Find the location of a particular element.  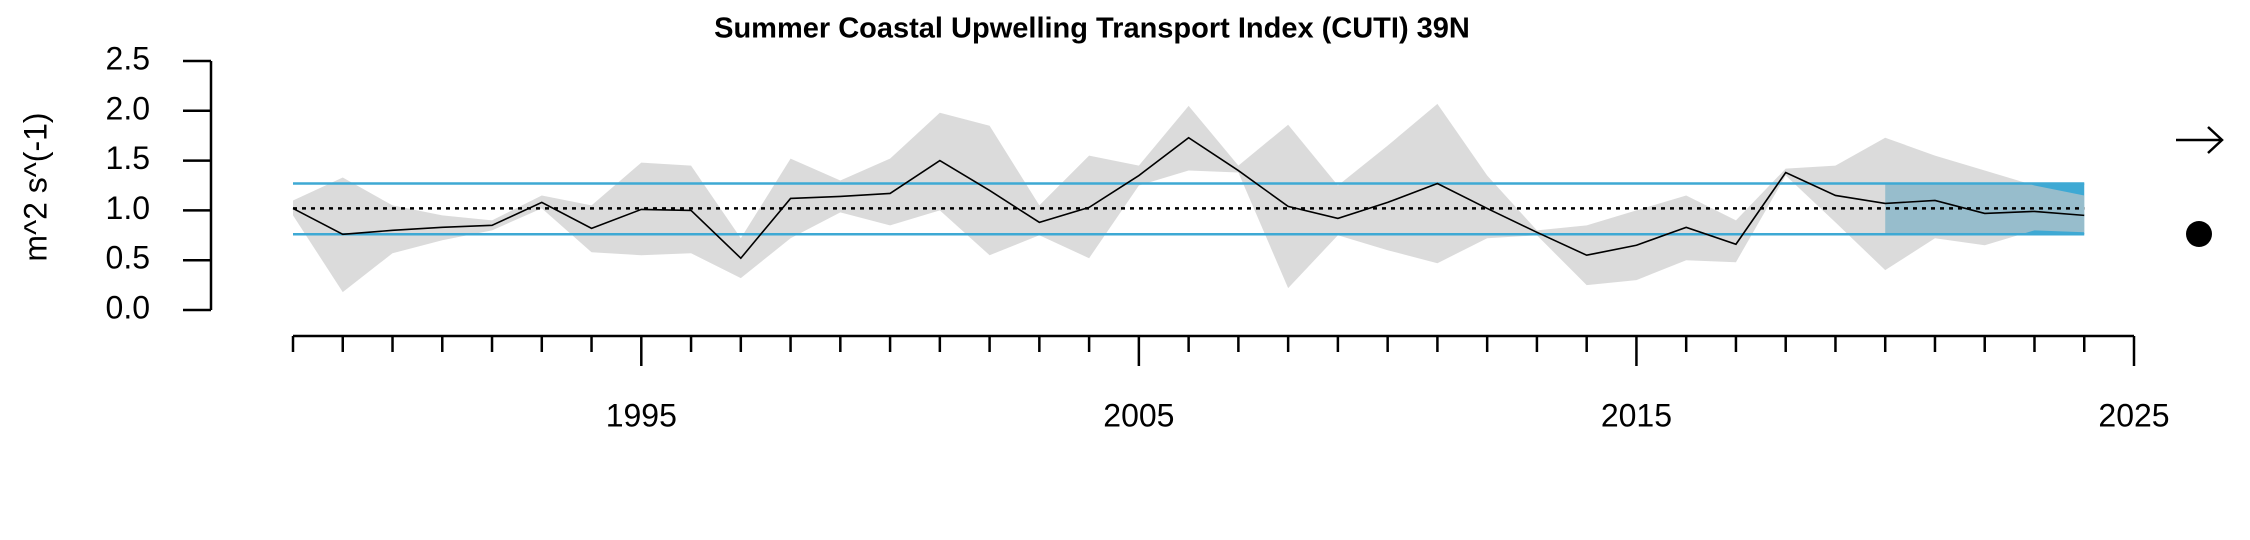

y-tick-label: 1.5 is located at coordinates (128, 158).